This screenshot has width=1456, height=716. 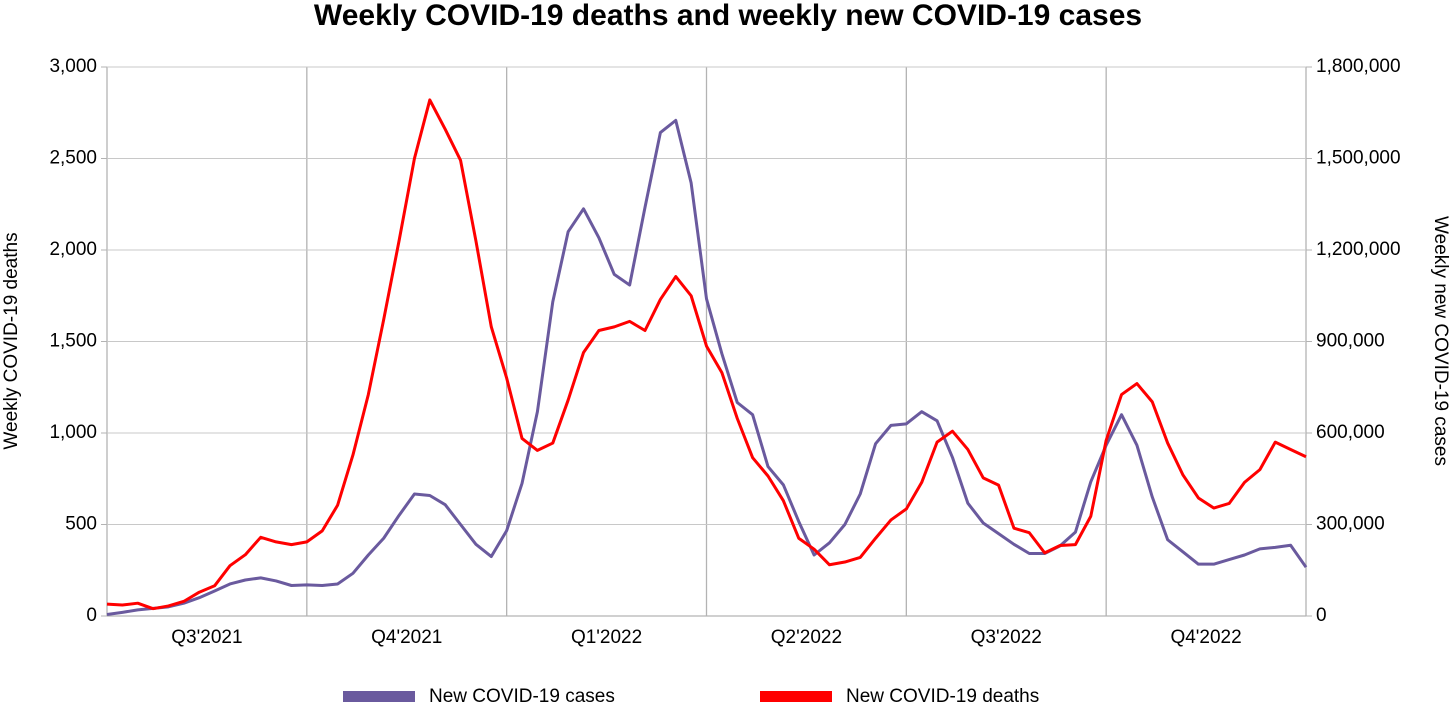 I want to click on y-tick-label: 3,000, so click(x=73, y=66).